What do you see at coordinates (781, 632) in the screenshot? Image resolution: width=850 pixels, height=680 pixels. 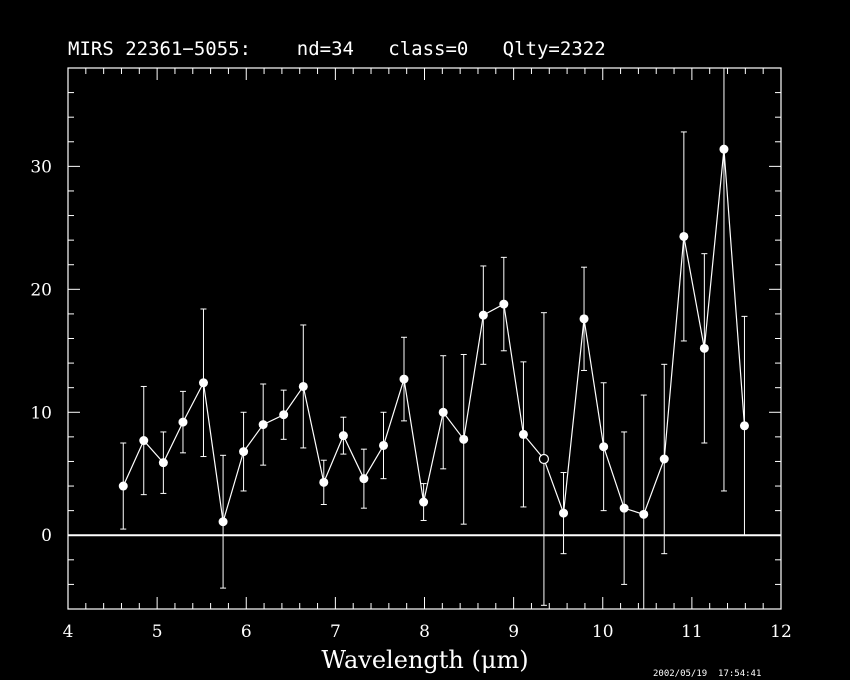 I see `x-tick-label: 12` at bounding box center [781, 632].